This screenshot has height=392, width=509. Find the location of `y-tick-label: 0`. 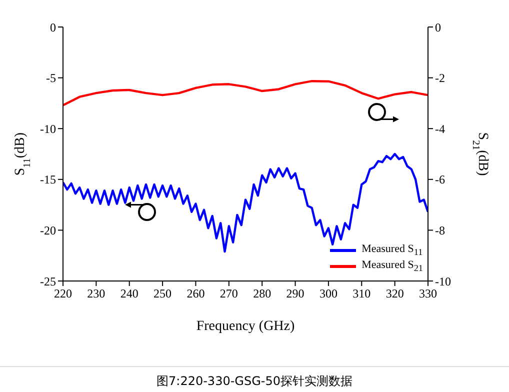

y-tick-label: 0 is located at coordinates (53, 27).